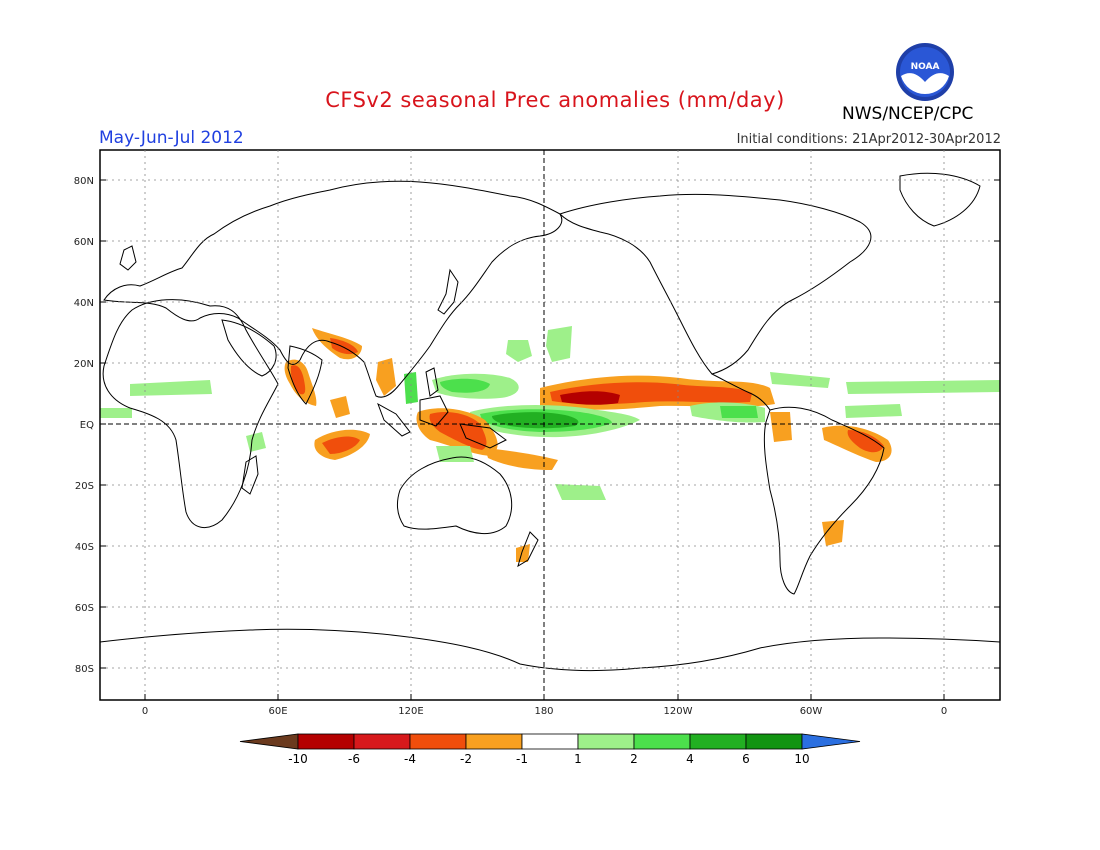  Describe the element at coordinates (801, 759) in the screenshot. I see `legend-level-label: 10` at that location.